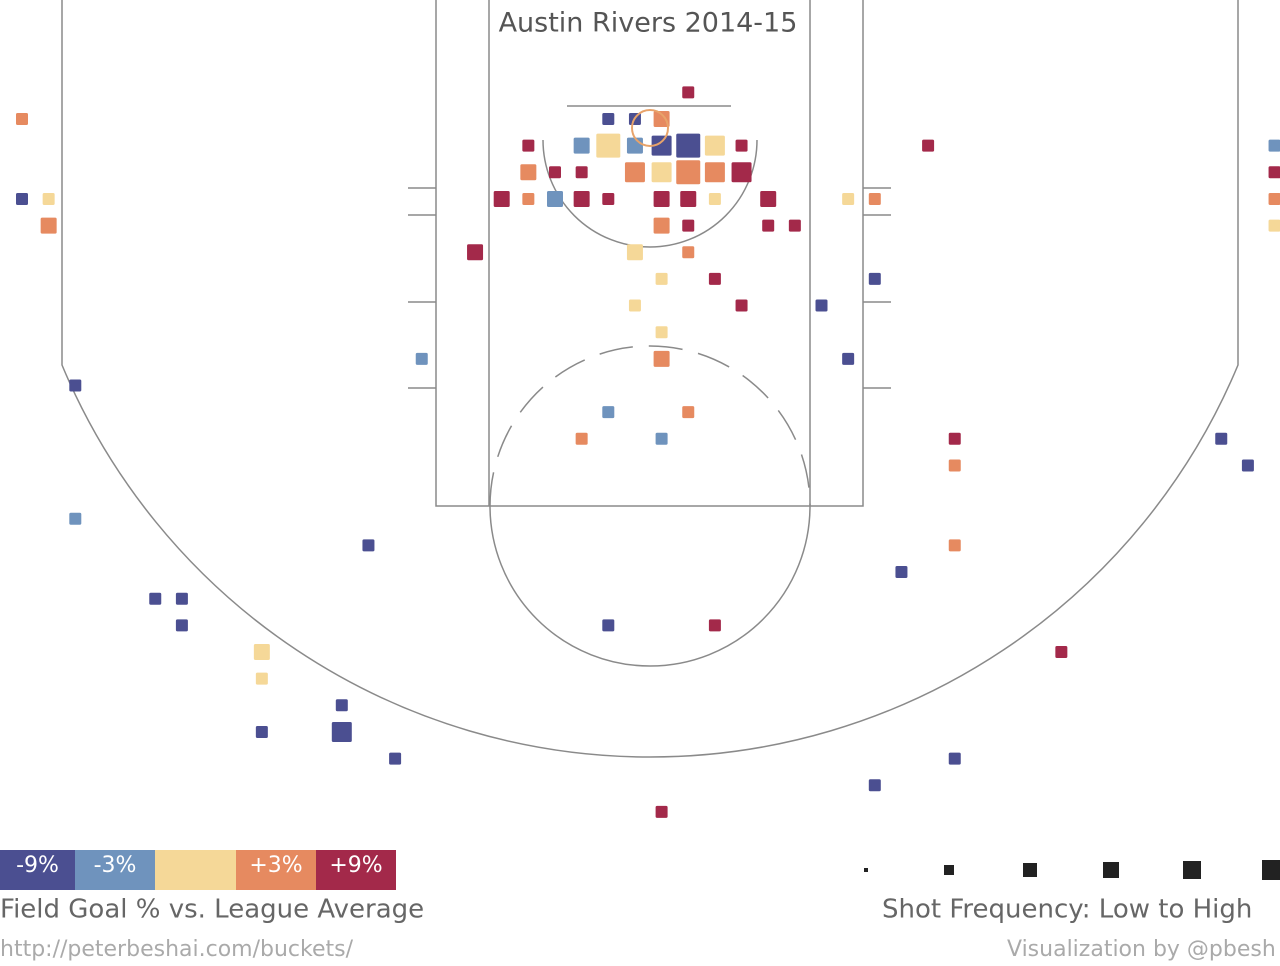 The height and width of the screenshot is (966, 1280). I want to click on size-legend, so click(1072, 870).